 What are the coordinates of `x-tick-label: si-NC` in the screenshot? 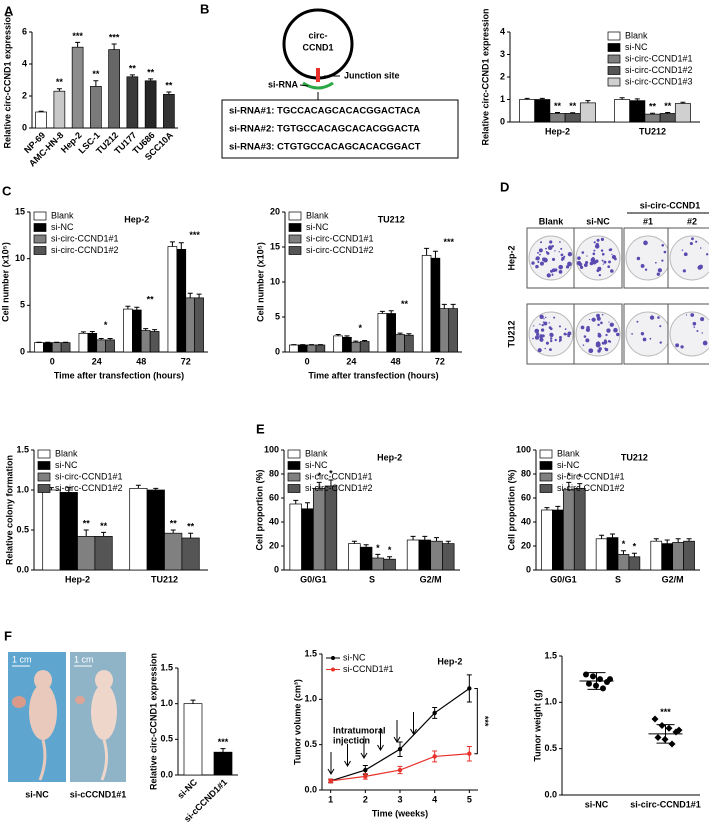 It's located at (597, 804).